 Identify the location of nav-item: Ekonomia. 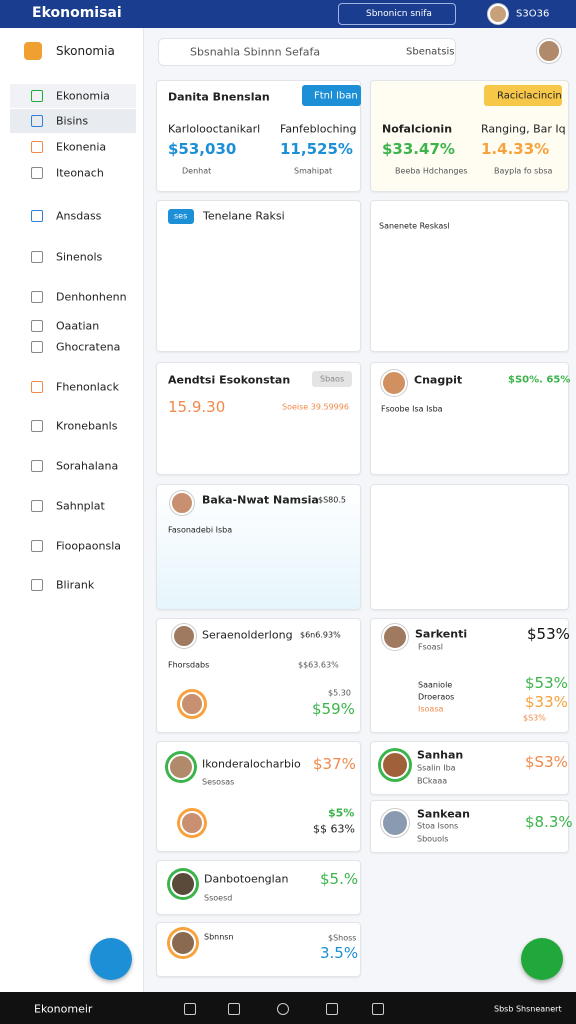
(83, 96).